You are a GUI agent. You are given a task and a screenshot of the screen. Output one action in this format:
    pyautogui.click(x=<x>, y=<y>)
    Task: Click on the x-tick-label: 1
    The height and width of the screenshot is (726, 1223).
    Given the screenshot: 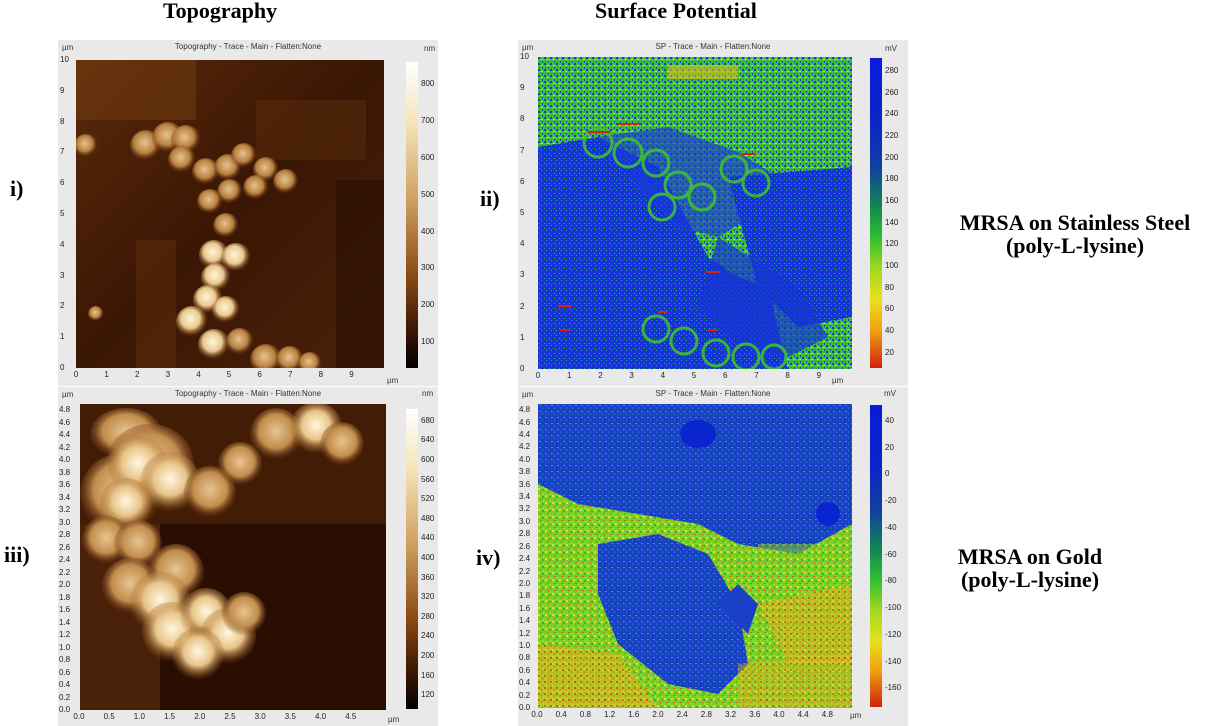 What is the action you would take?
    pyautogui.click(x=106, y=374)
    